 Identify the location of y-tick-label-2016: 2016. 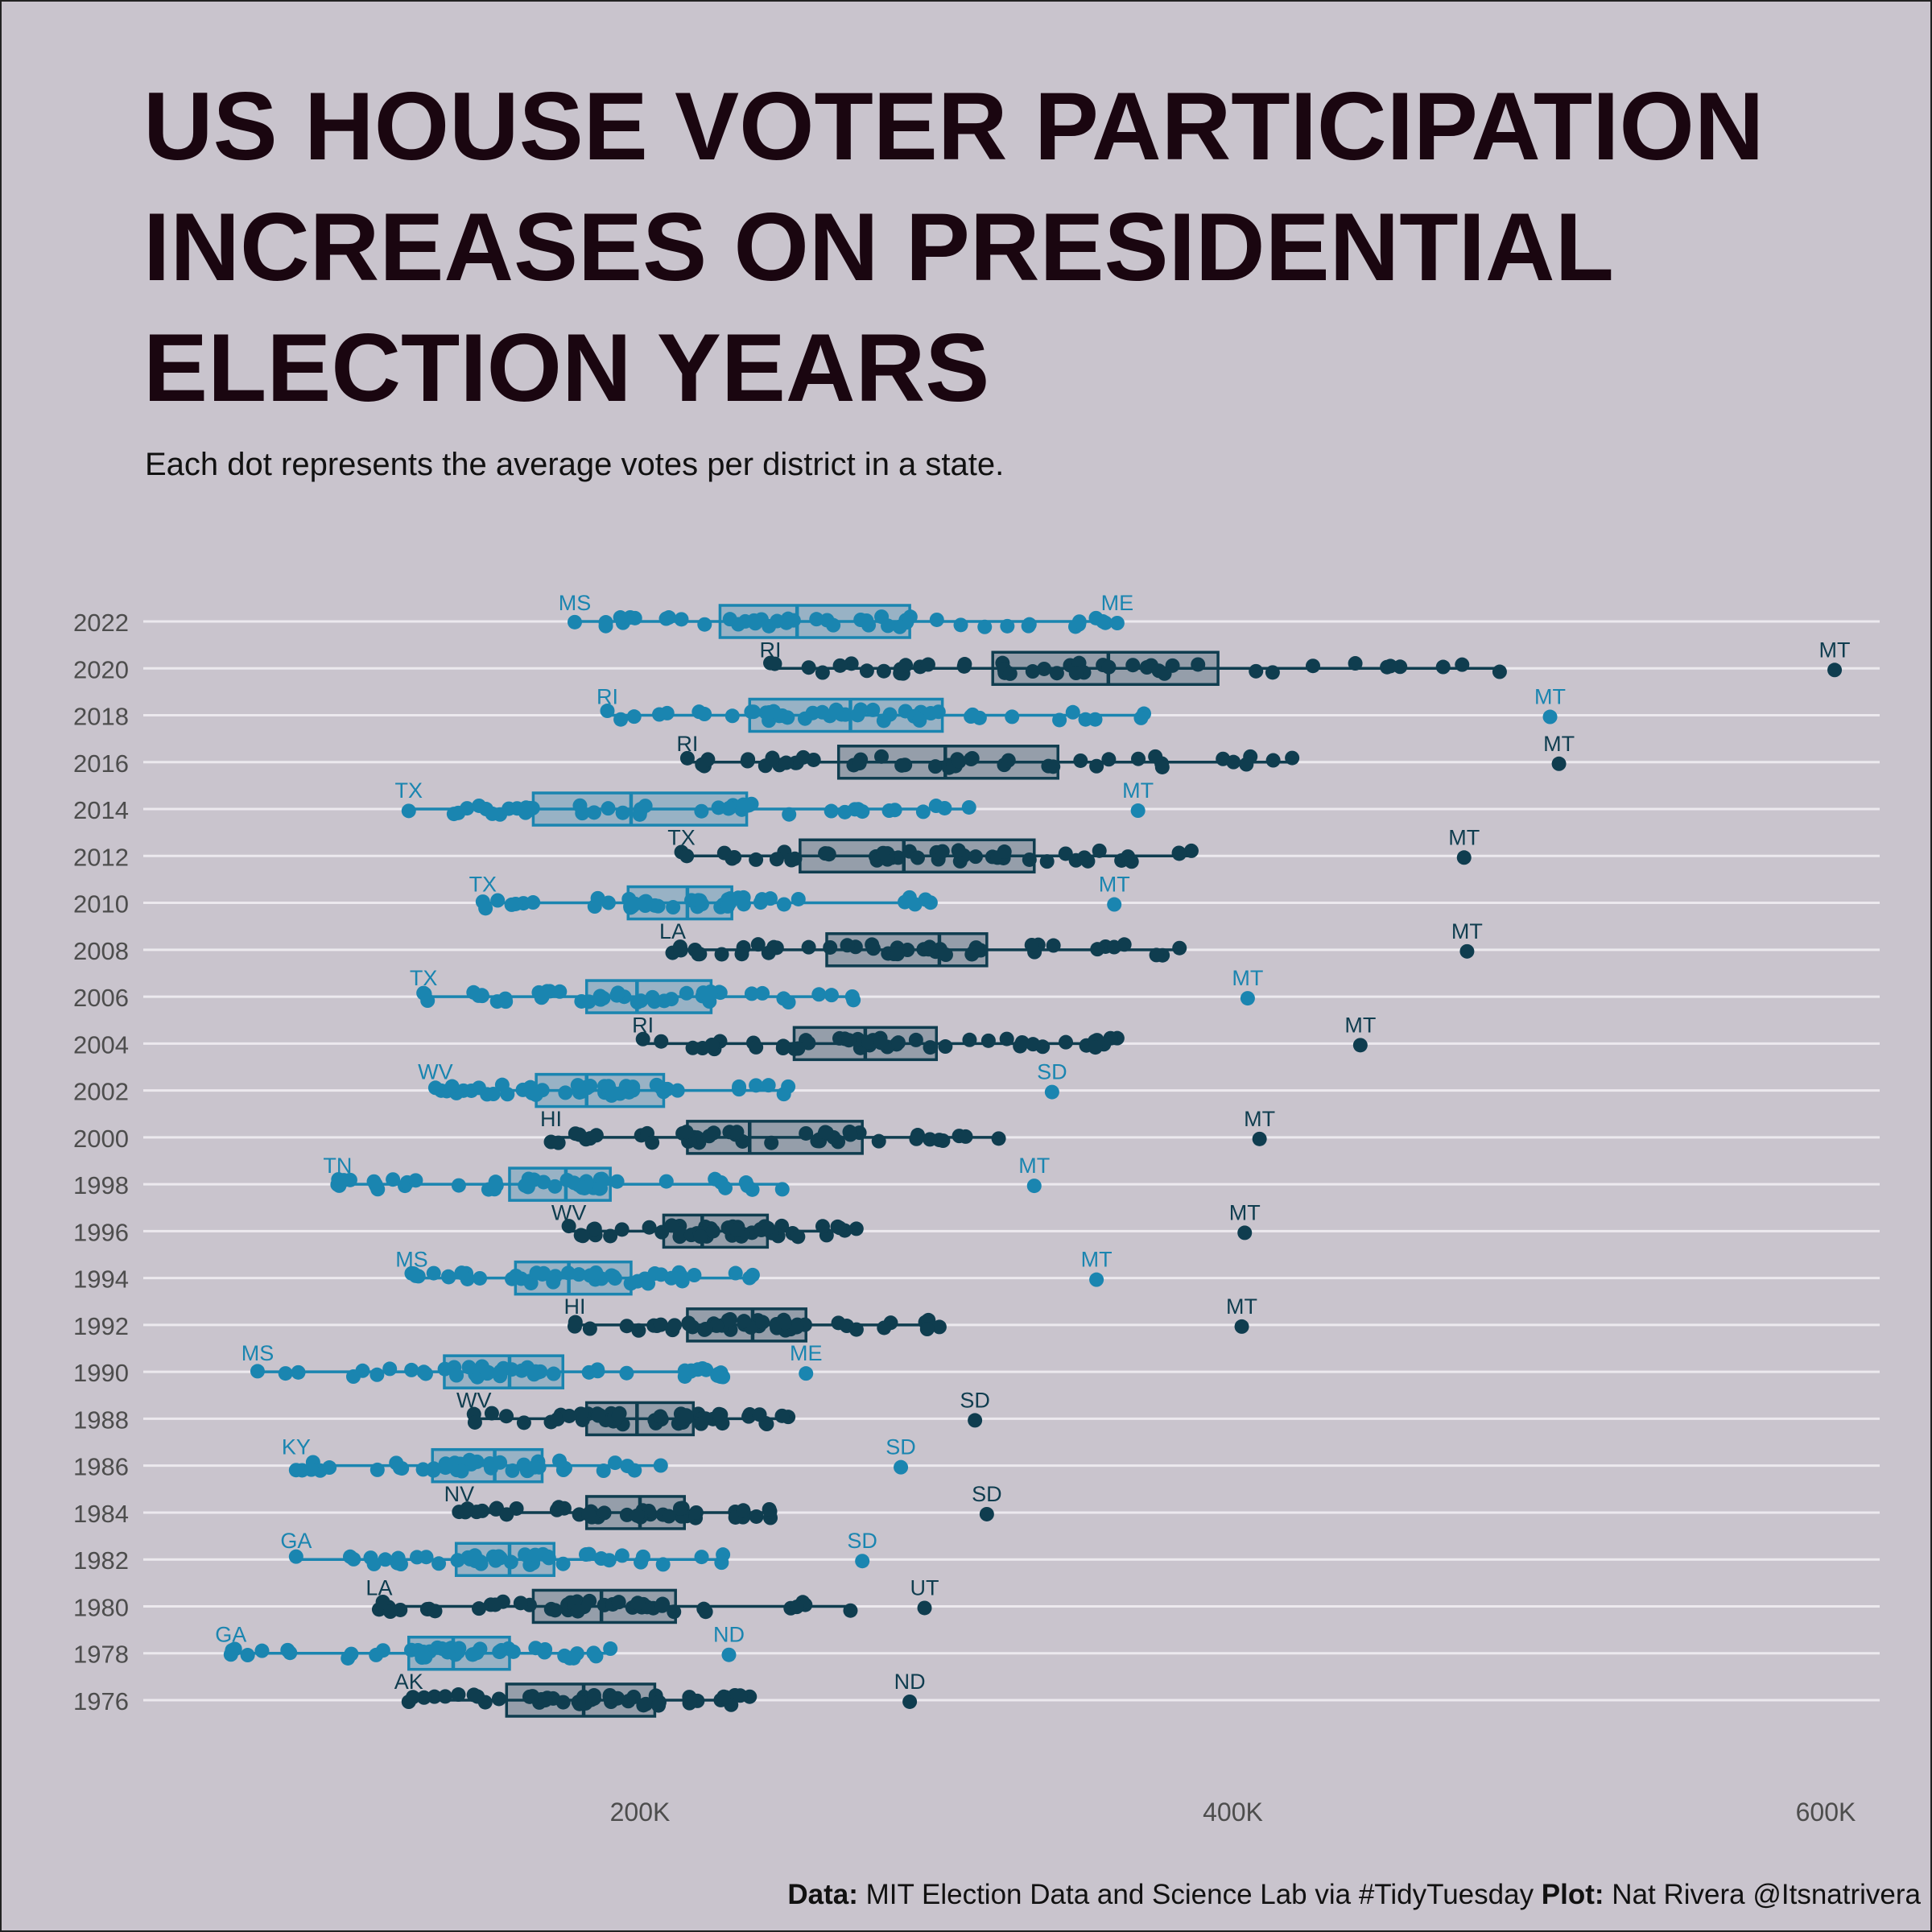
(101, 763).